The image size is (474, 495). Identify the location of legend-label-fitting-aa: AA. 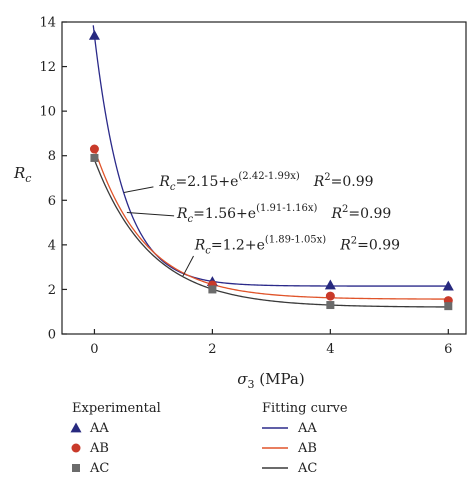
(307, 428).